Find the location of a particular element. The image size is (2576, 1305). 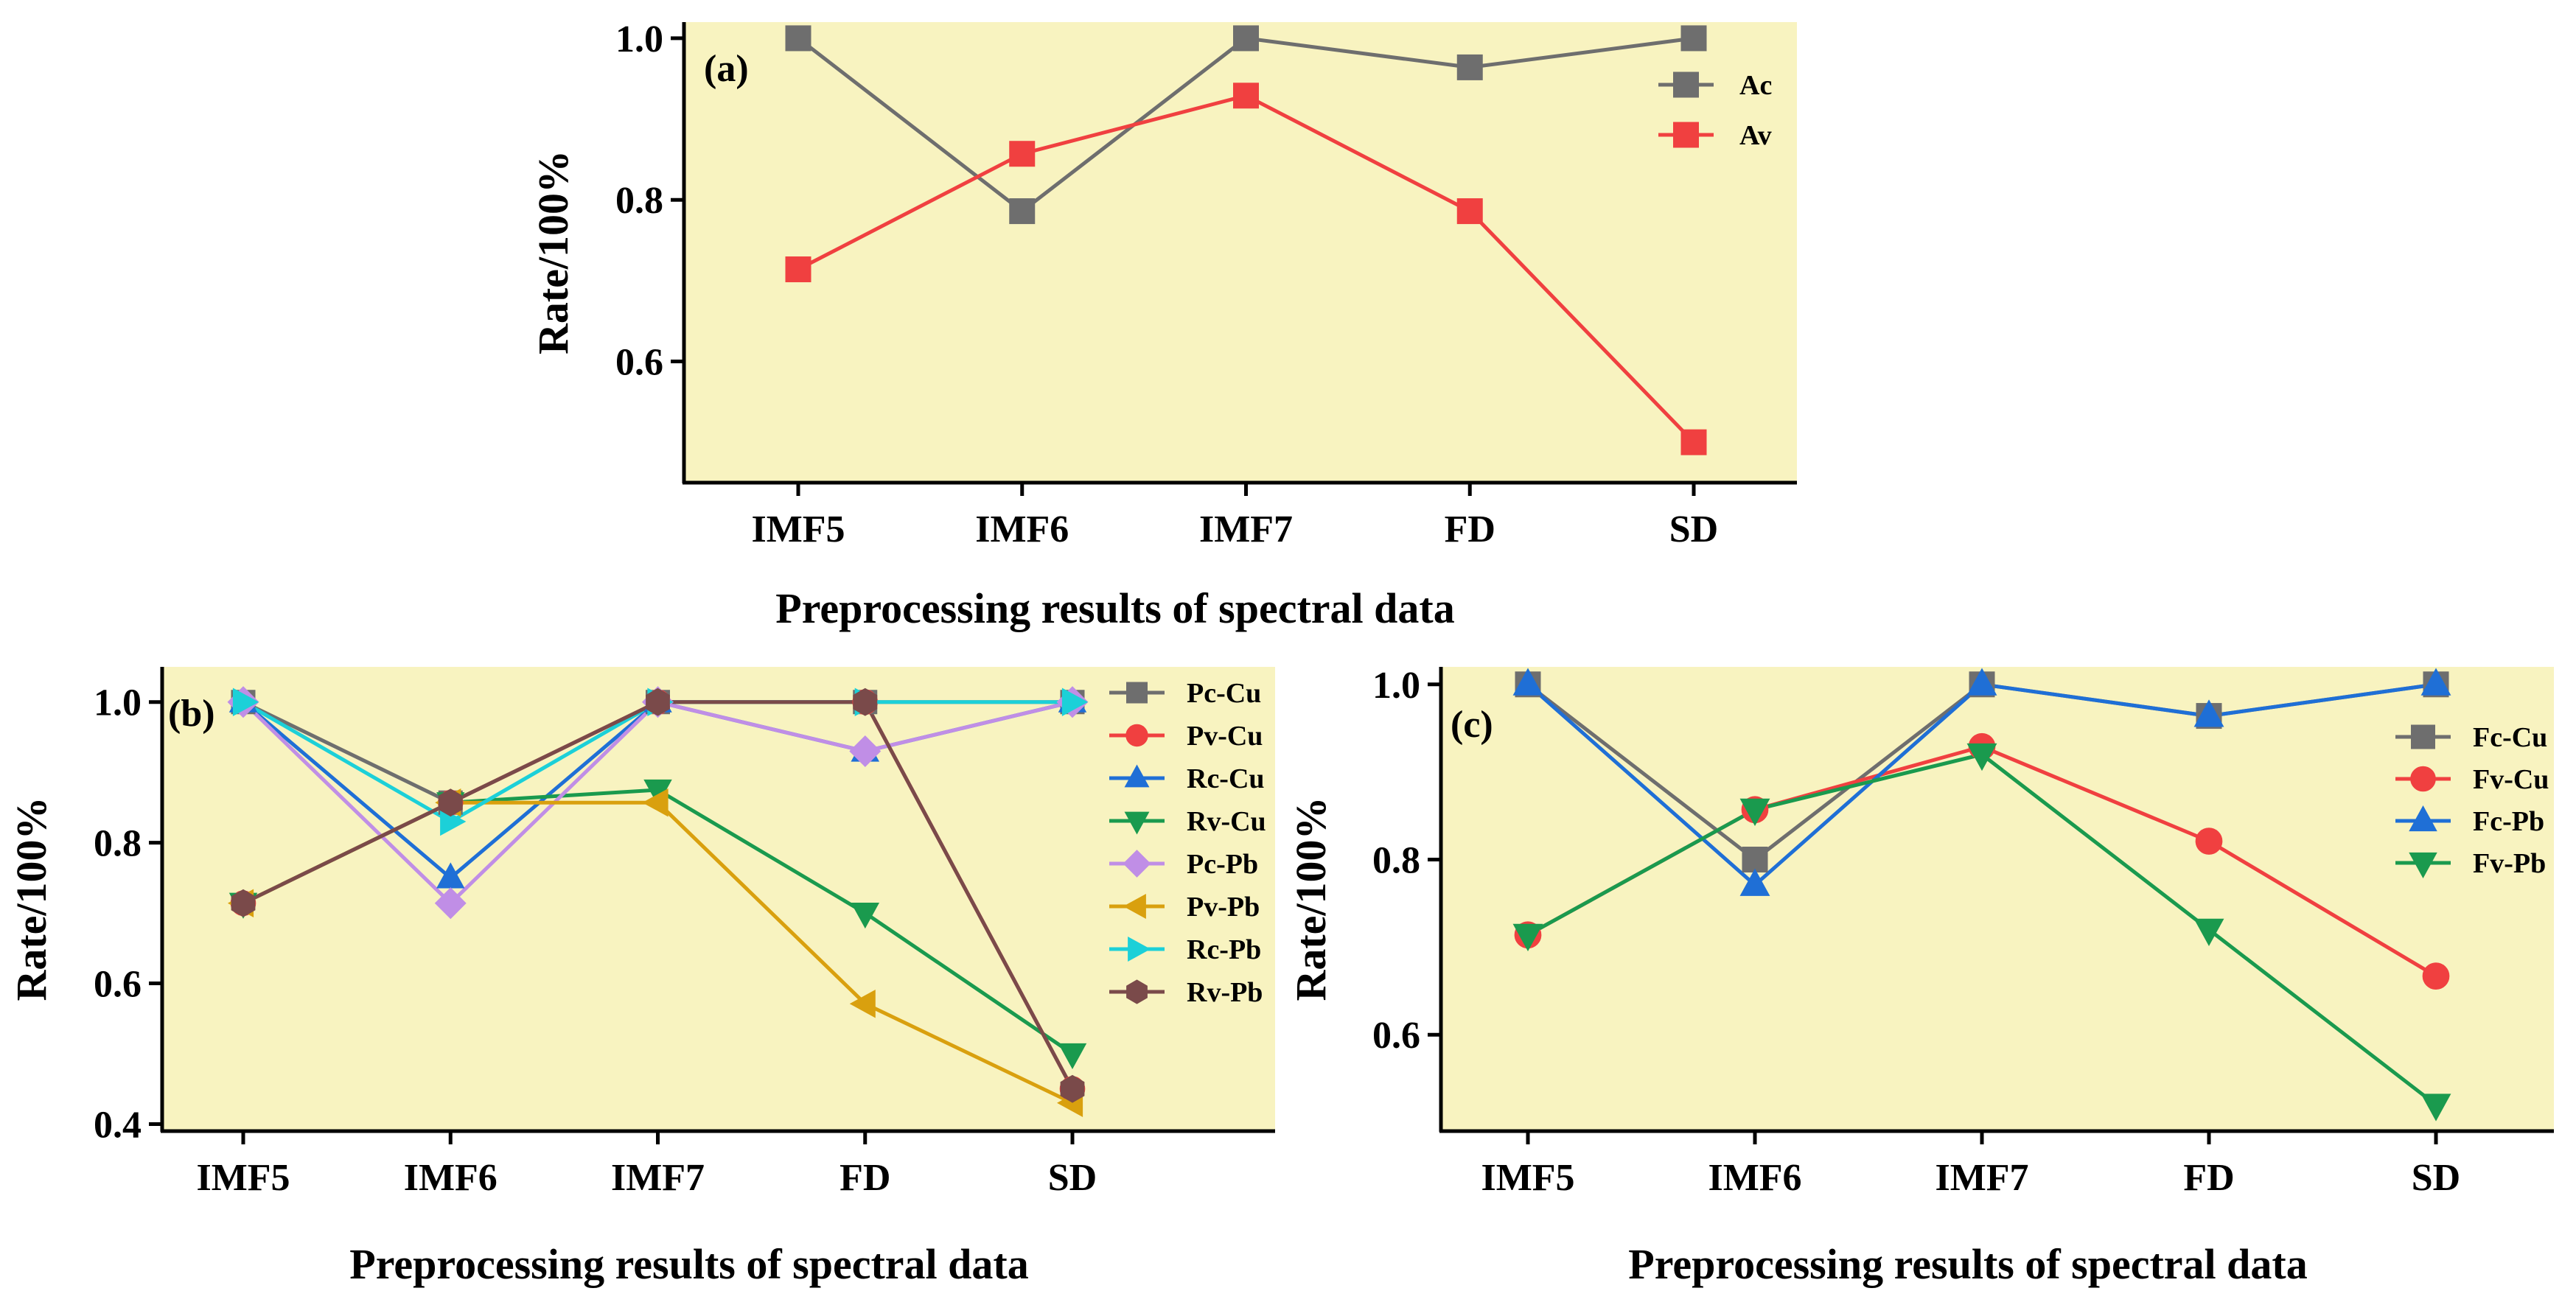

legend-marker-fv-pb is located at coordinates (2423, 865).